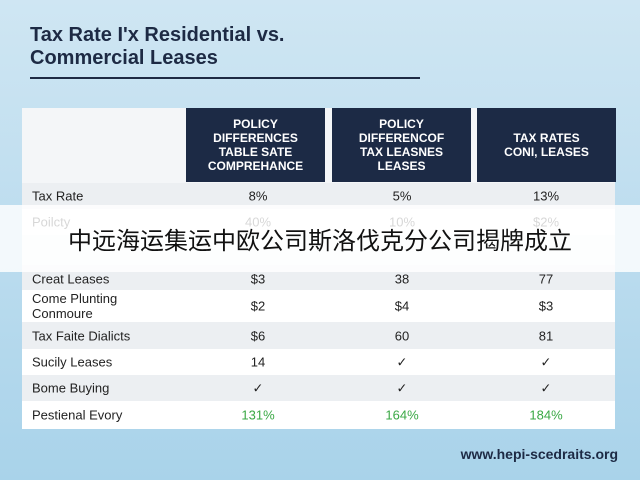  I want to click on banner: 中远海运集运中欧公司斯洛伐克分公司揭牌成立, so click(320, 238).